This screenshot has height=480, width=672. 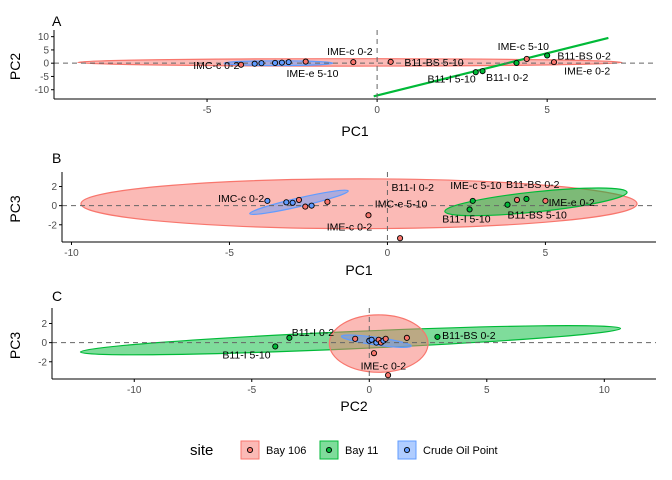 I want to click on legend-items: Bay 106 Bay 11 Crude Oil Point, so click(x=369, y=450).